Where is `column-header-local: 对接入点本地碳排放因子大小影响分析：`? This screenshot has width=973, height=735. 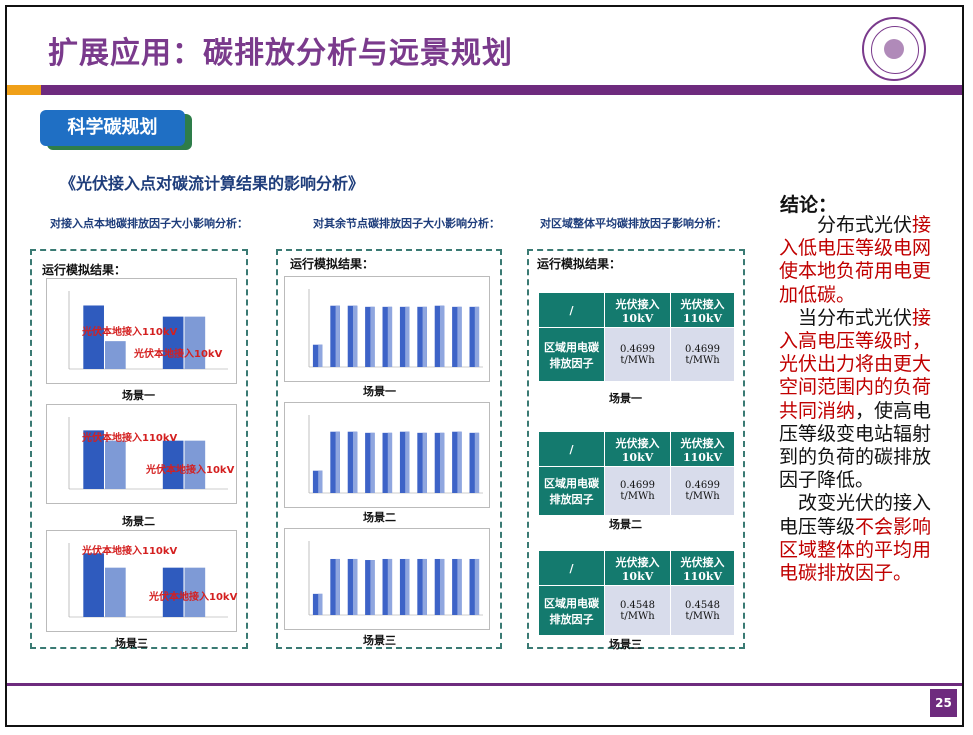
column-header-local: 对接入点本地碳排放因子大小影响分析： is located at coordinates (149, 223).